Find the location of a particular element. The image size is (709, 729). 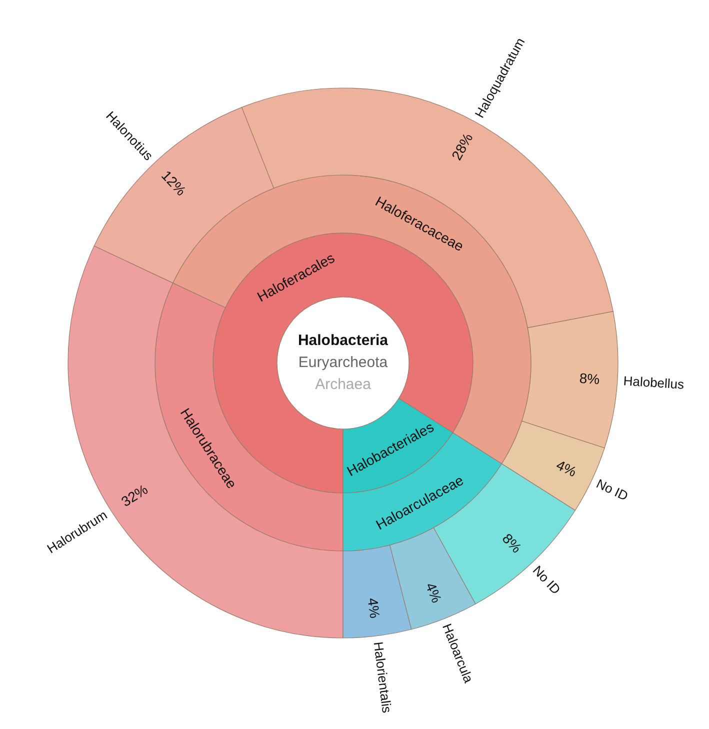

text: Halobacteria is located at coordinates (343, 340).